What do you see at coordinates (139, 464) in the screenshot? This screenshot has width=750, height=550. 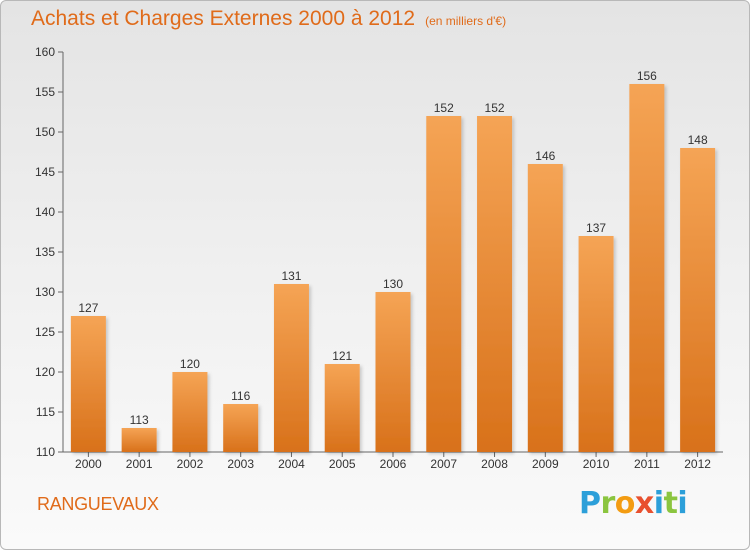 I see `x-tick-label: 2001` at bounding box center [139, 464].